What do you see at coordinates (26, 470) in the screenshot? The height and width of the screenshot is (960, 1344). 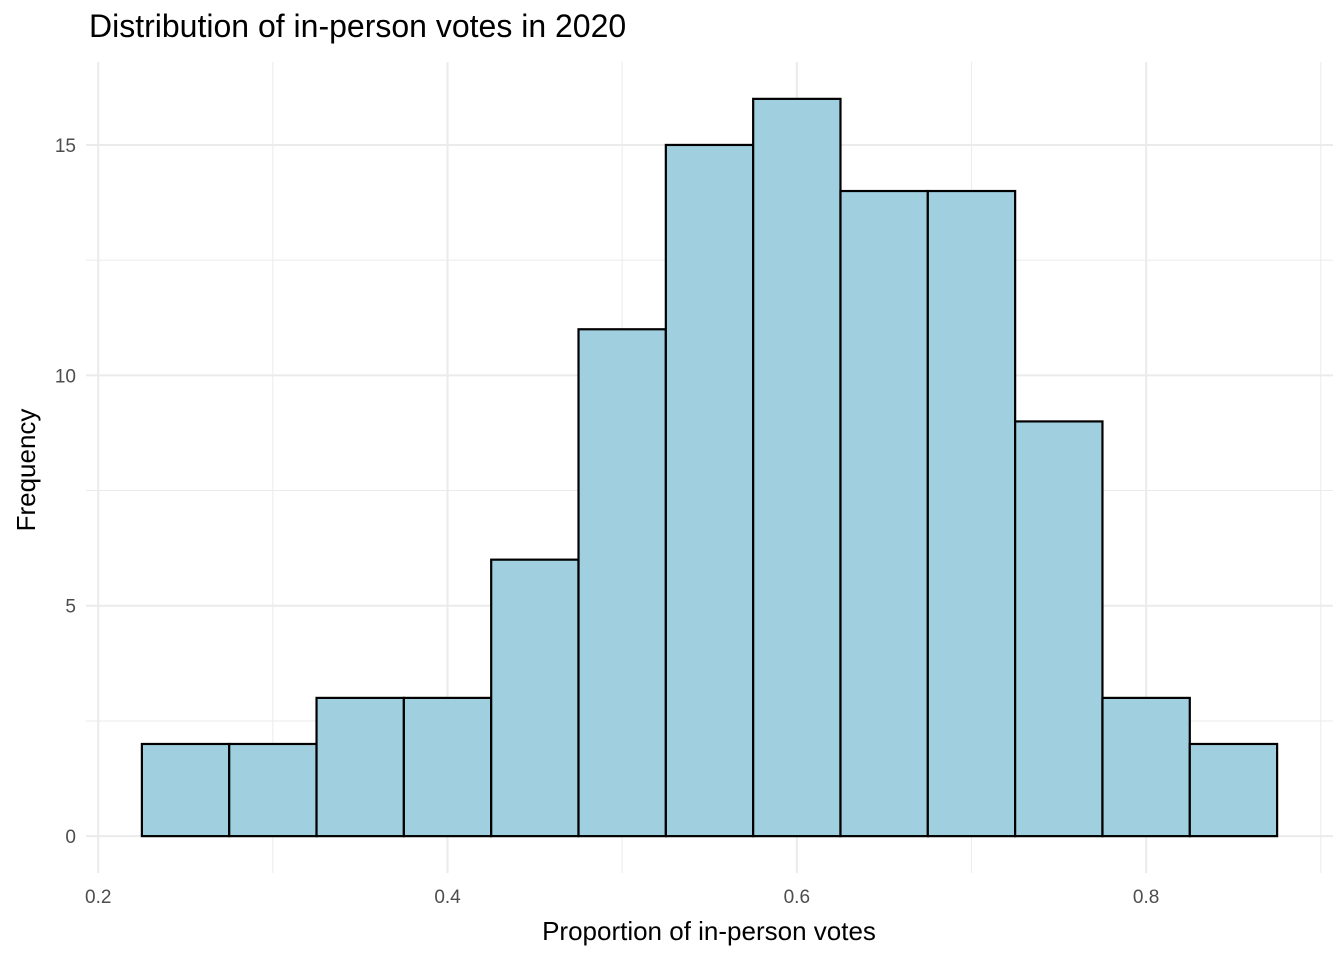 I see `y-axis-title: Frequency` at bounding box center [26, 470].